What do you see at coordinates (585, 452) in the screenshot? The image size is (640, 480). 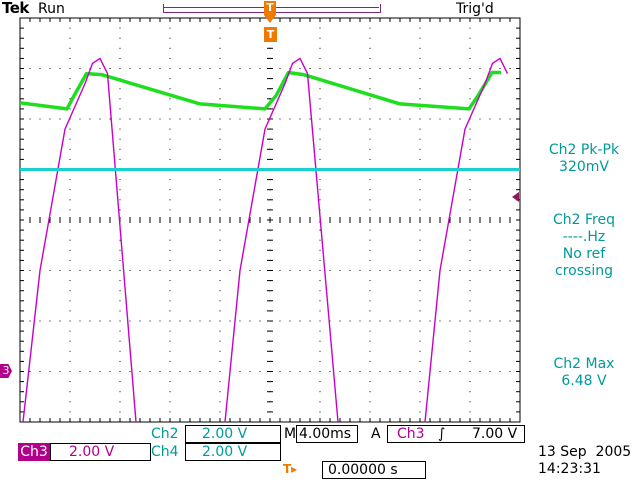 I see `date-readout: 13 Sep 2005` at bounding box center [585, 452].